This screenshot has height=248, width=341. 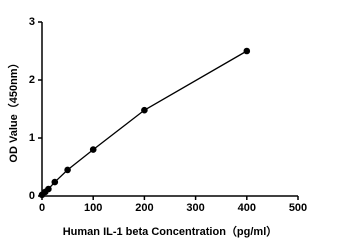 I want to click on y-tick-label: 1, so click(x=32, y=138).